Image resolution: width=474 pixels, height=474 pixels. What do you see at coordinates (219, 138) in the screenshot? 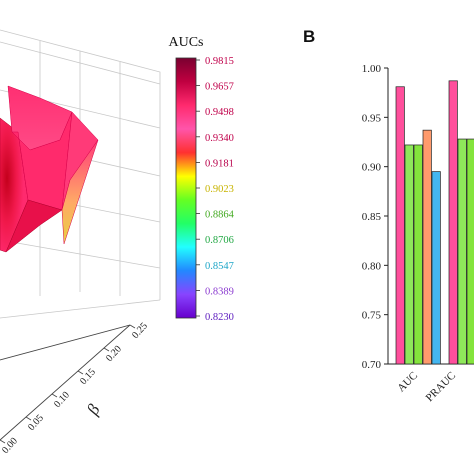
I see `colorbar-tick-label: 0.9340` at bounding box center [219, 138].